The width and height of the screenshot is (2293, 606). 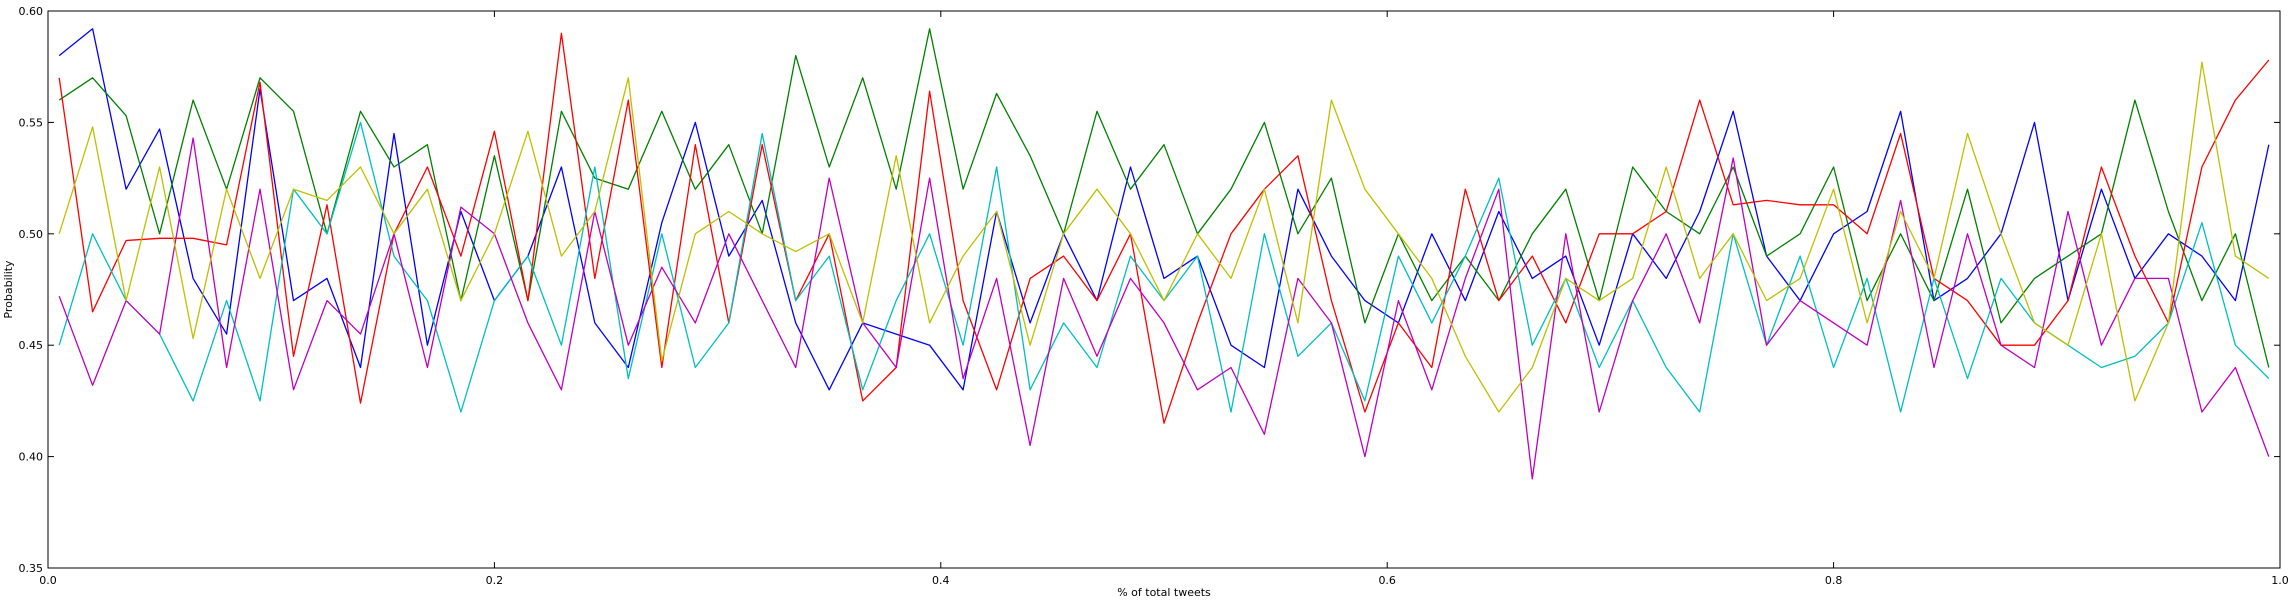 What do you see at coordinates (31, 11) in the screenshot?
I see `y-tick-label: 0.60` at bounding box center [31, 11].